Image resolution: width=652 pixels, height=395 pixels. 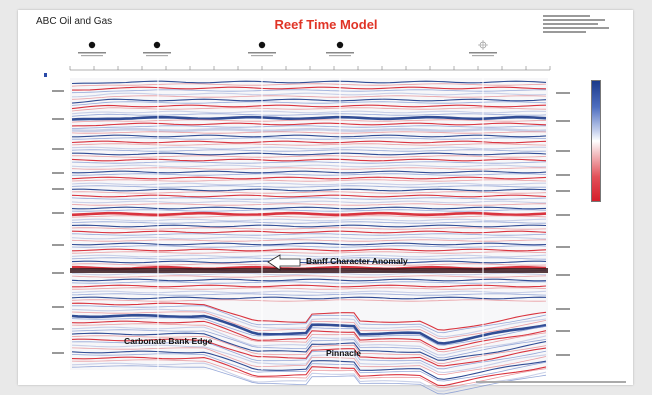 What do you see at coordinates (168, 341) in the screenshot?
I see `bank-edge-label: Carbonate Bank Edge` at bounding box center [168, 341].